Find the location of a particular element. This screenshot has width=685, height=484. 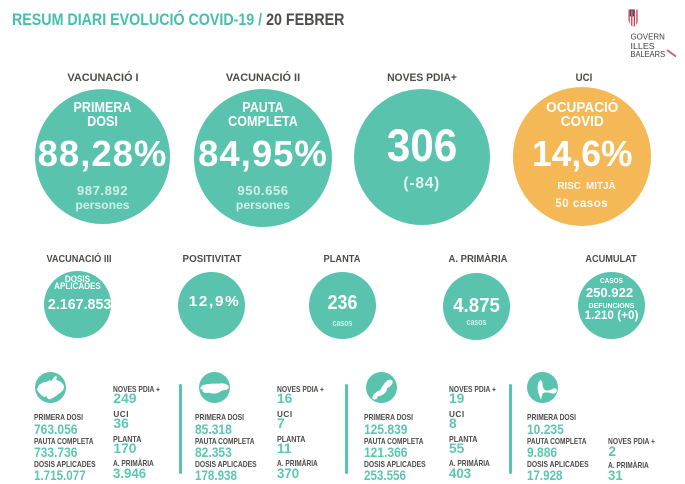

svg-text: BALEARS is located at coordinates (648, 54).